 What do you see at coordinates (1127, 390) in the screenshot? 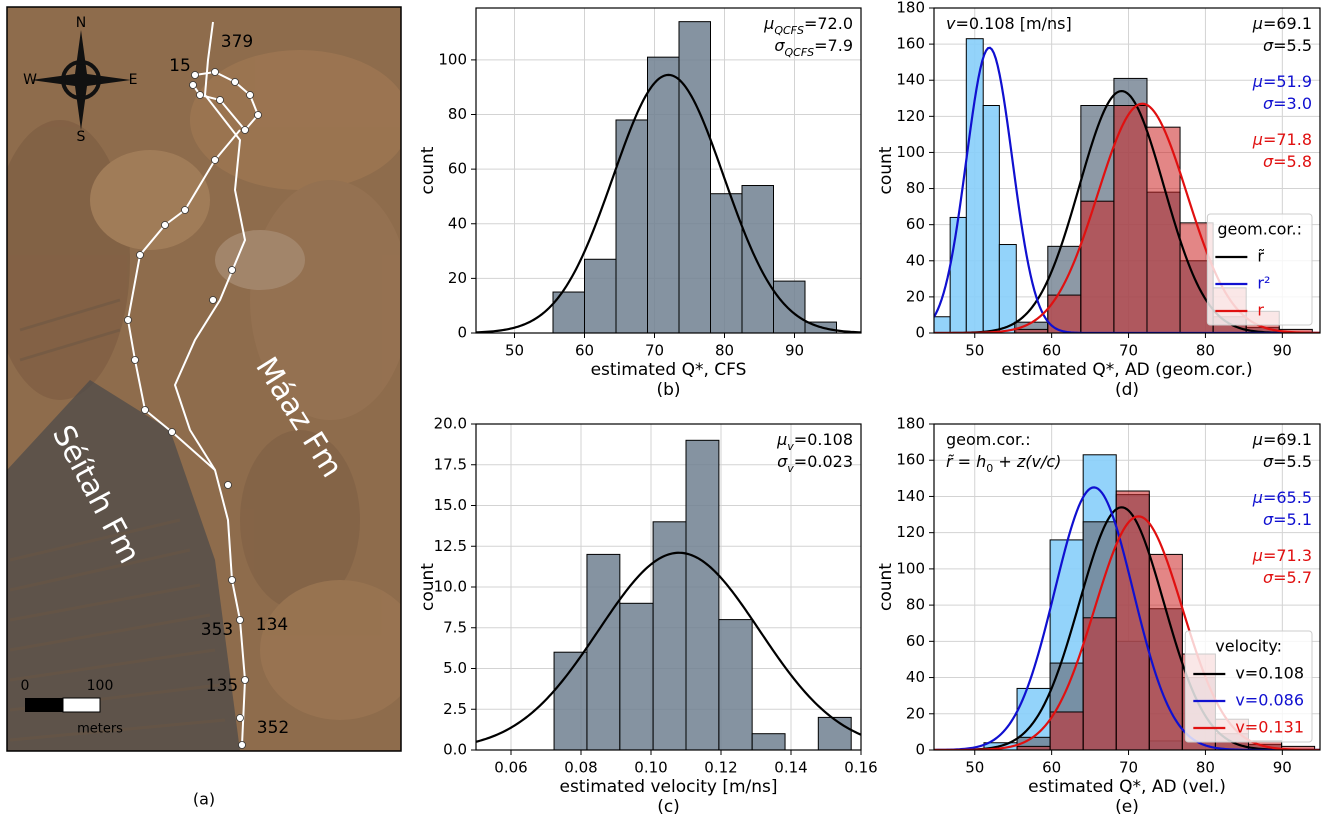
I see `panel-caption: (d)` at bounding box center [1127, 390].